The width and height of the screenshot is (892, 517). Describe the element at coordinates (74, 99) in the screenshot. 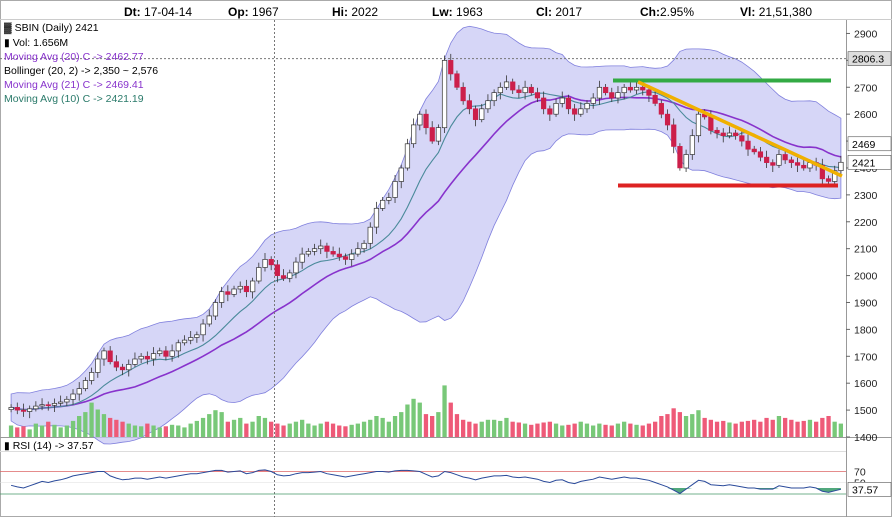

I see `legend-ma10: Moving Avg (10) C -> 2421.19` at that location.